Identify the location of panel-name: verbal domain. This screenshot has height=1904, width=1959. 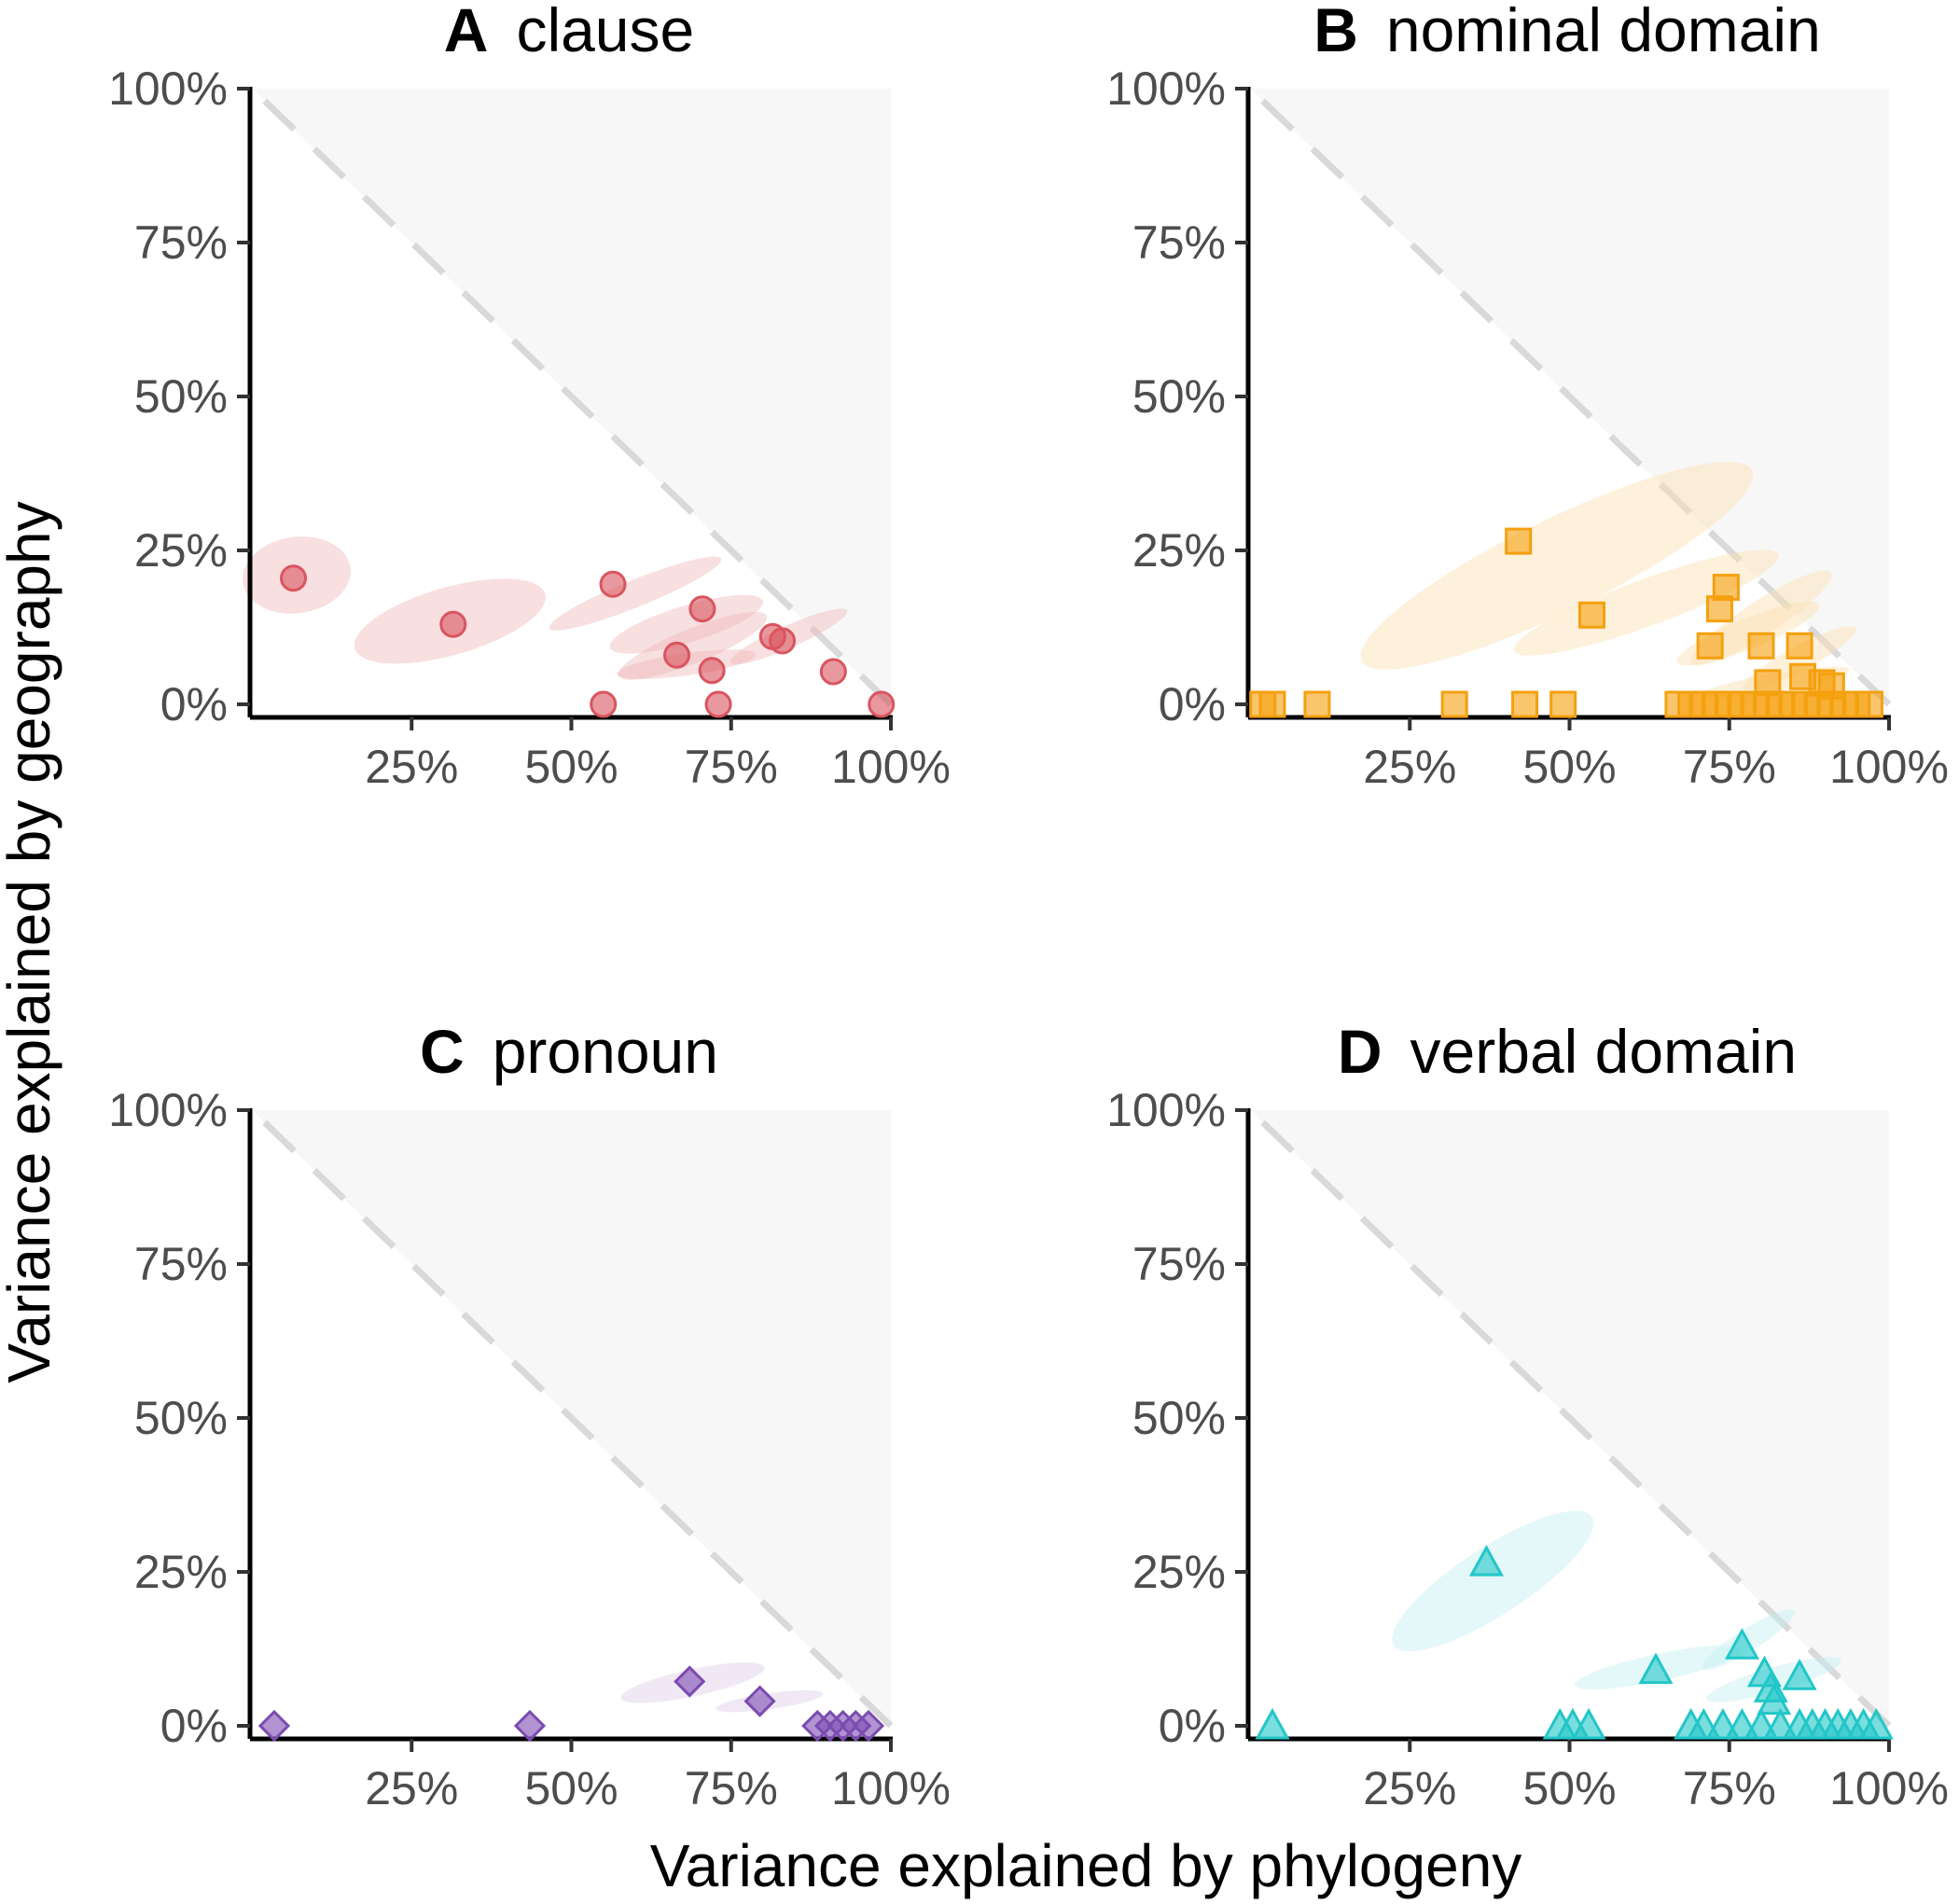
(1604, 1051).